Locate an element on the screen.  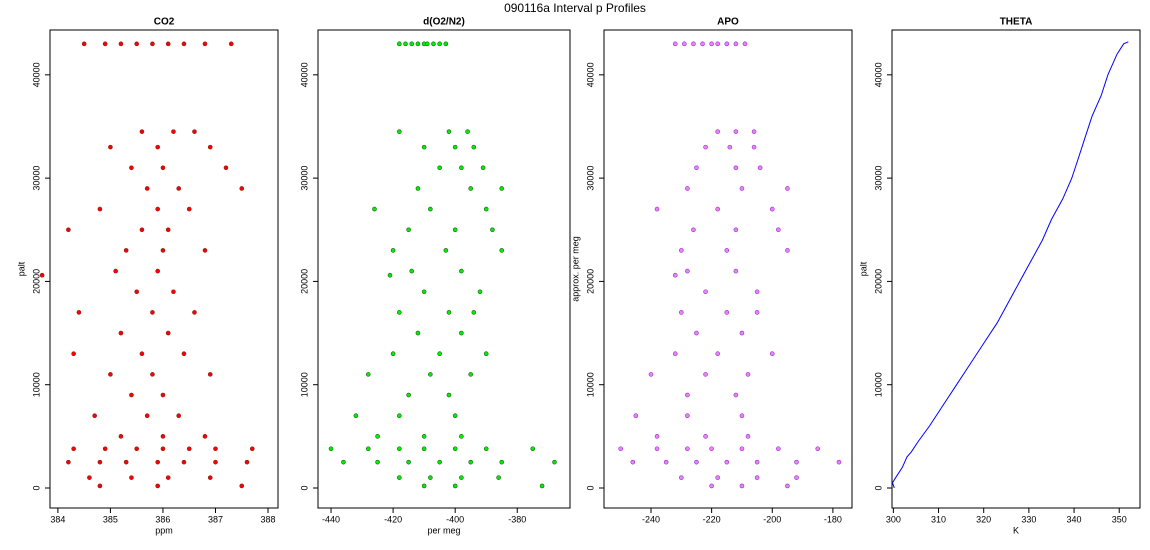
y-tick-label: 40000 is located at coordinates (304, 74).